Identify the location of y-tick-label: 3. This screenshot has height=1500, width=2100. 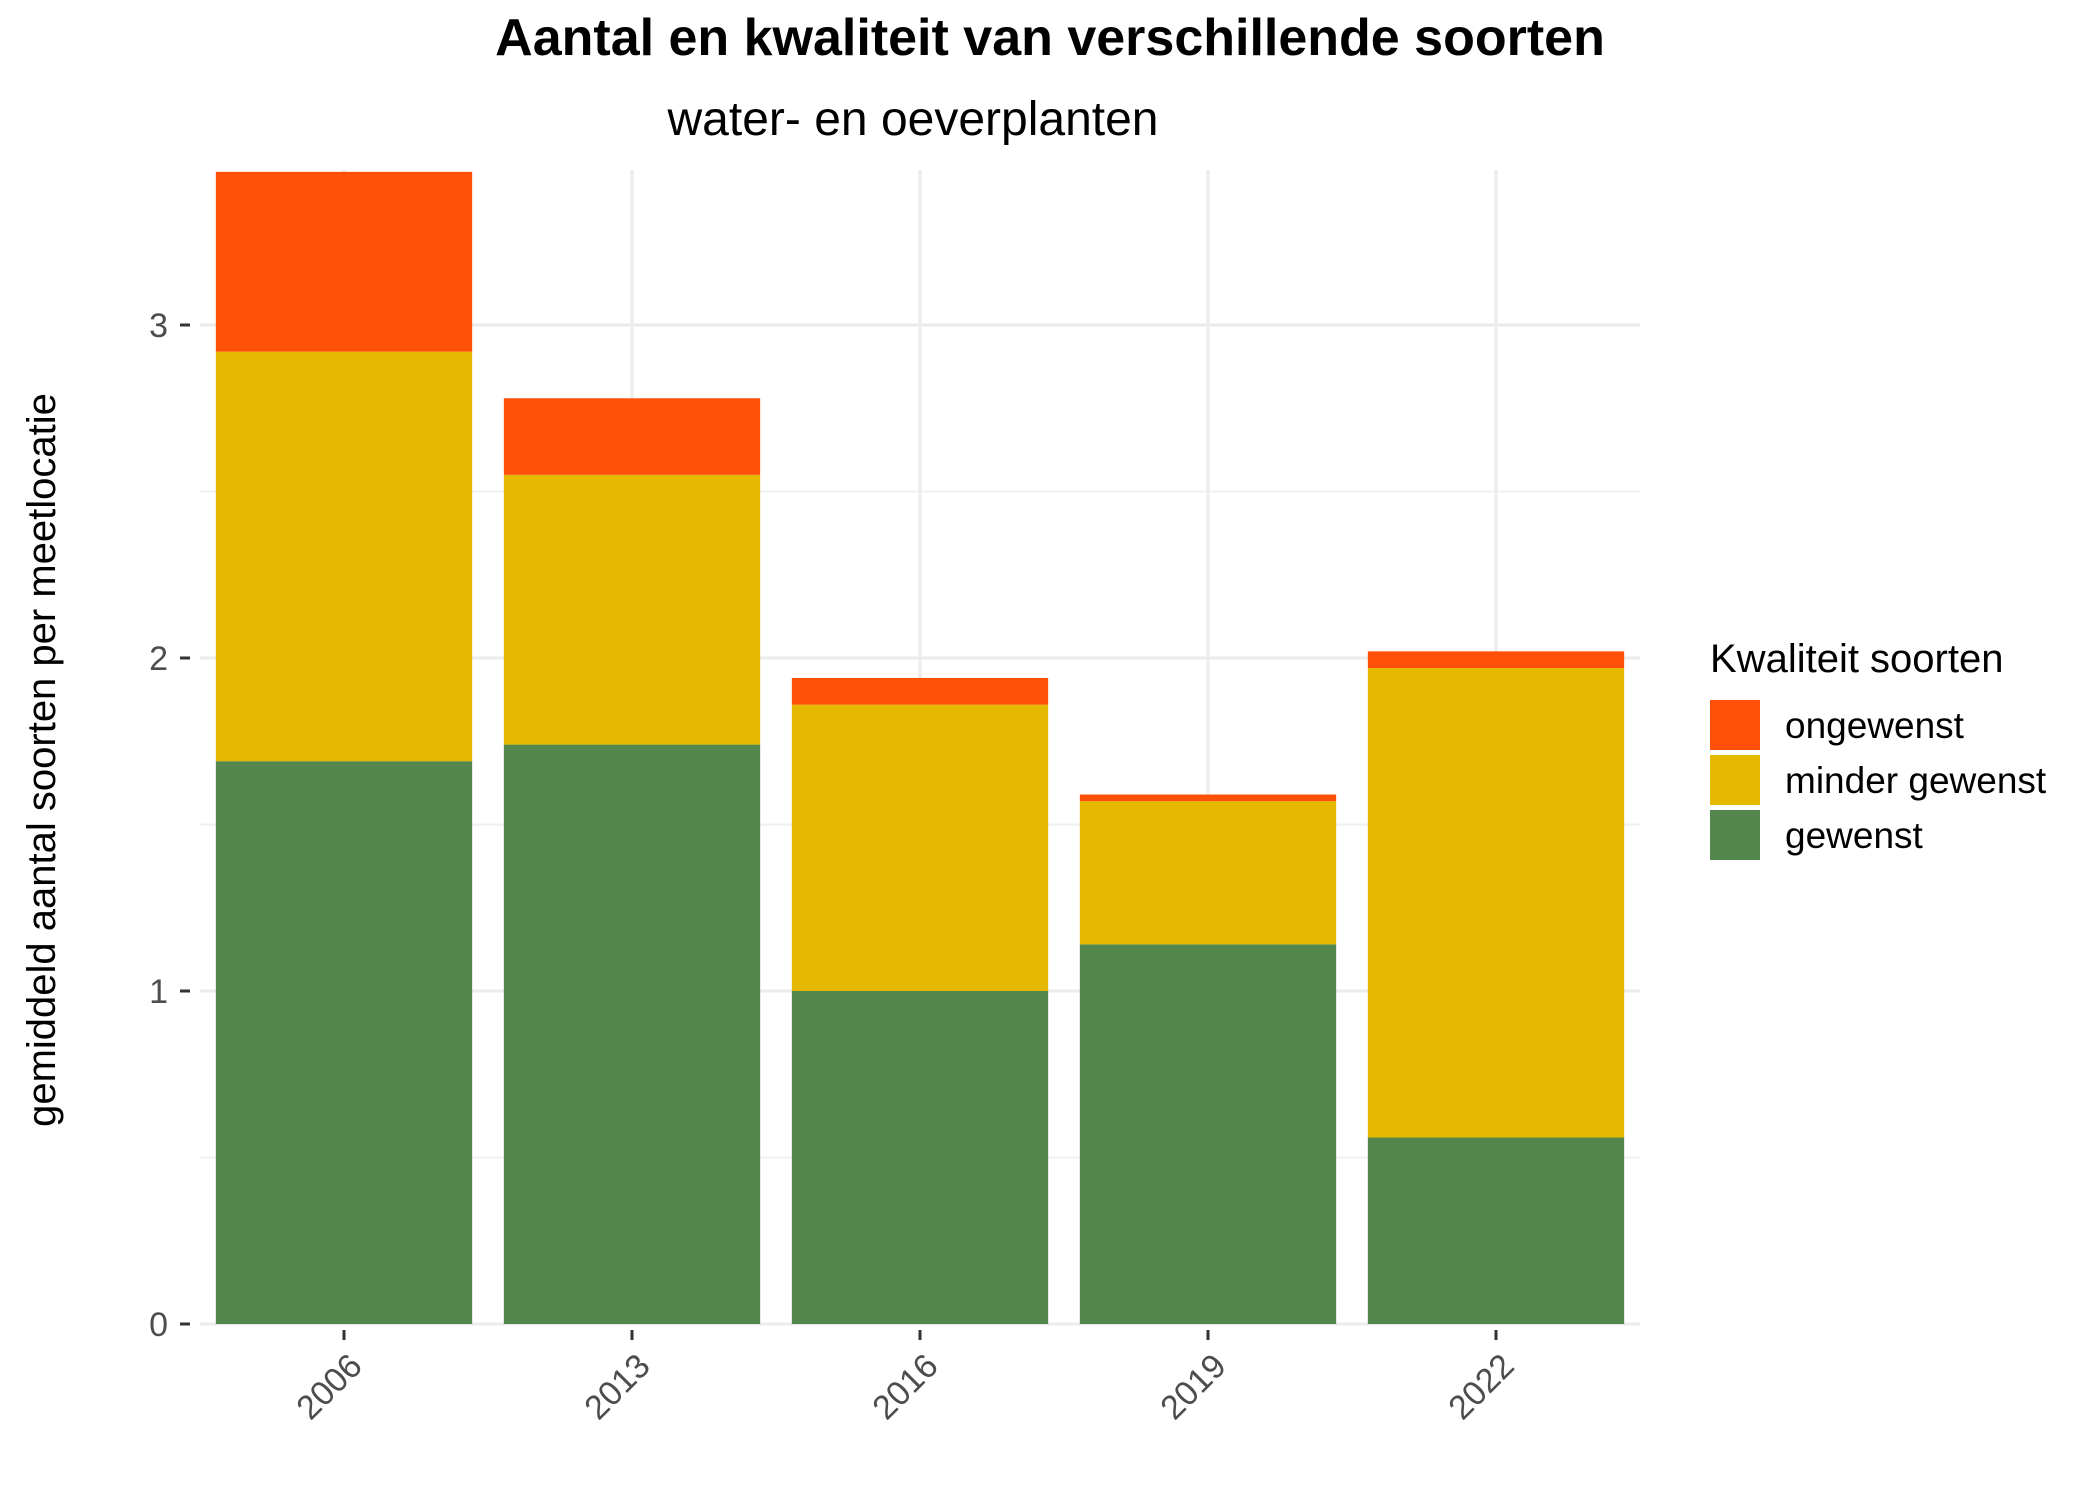
(158, 326).